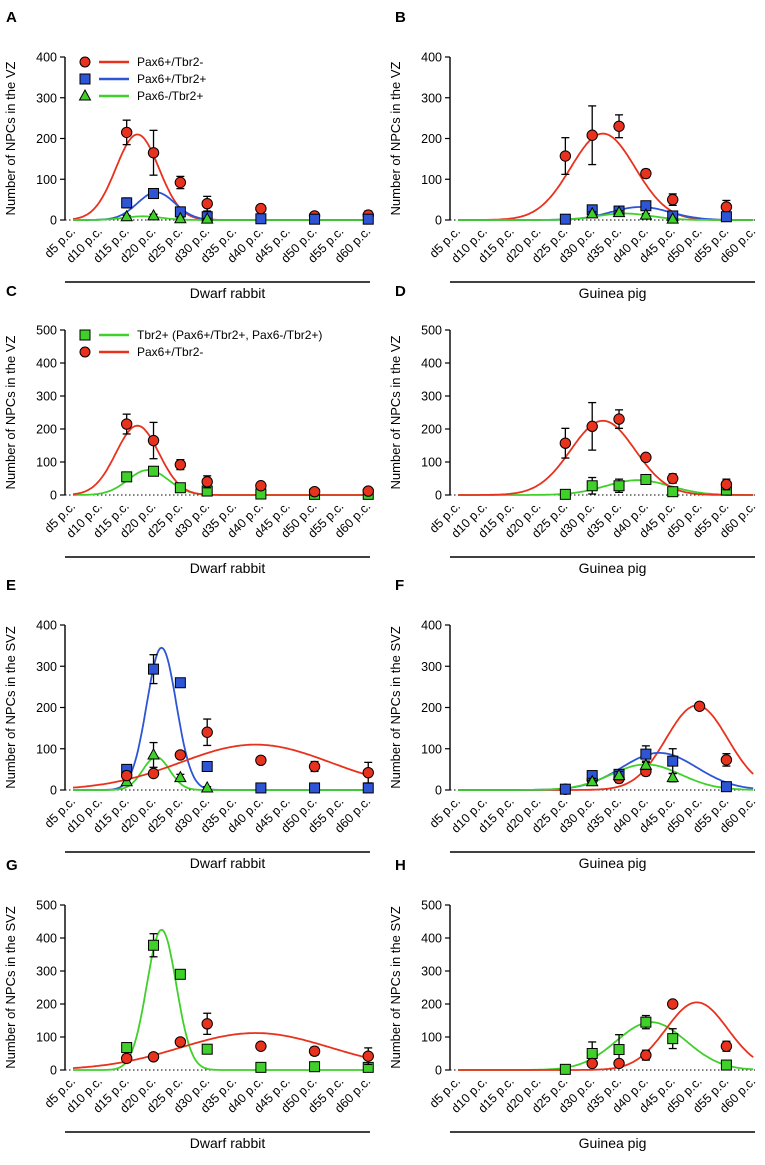 Image resolution: width=765 pixels, height=1165 pixels. Describe the element at coordinates (228, 863) in the screenshot. I see `x-axis-label: Dwarf rabbit` at that location.